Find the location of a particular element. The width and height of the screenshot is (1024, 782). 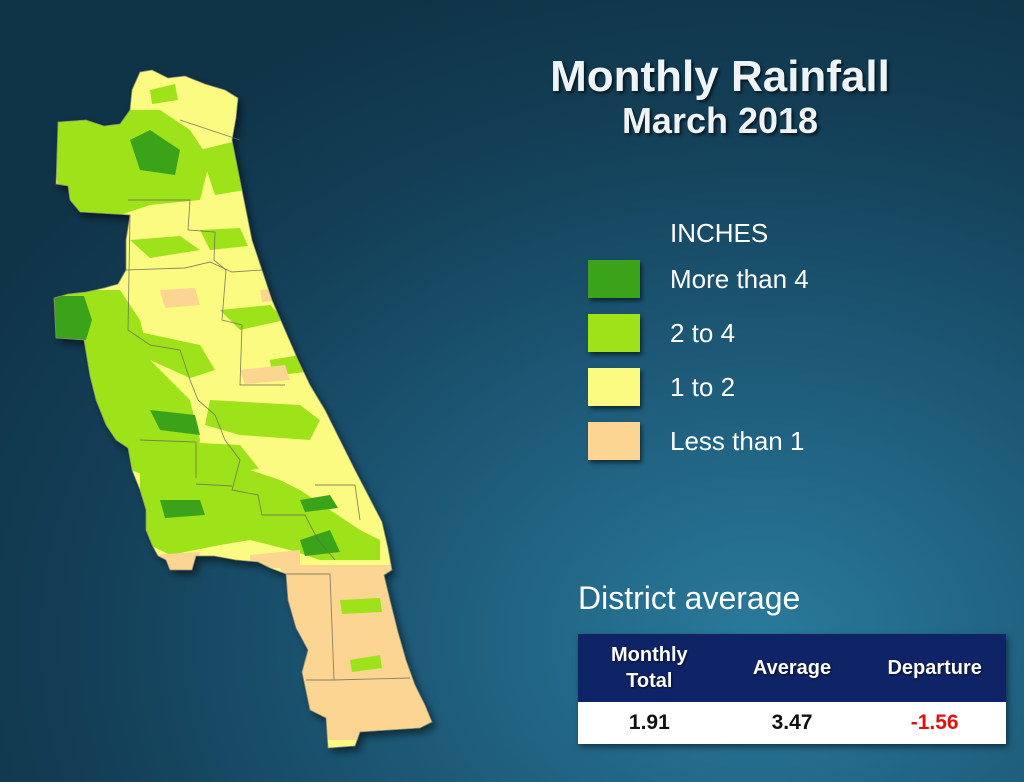

header-departure: Departure is located at coordinates (934, 668).